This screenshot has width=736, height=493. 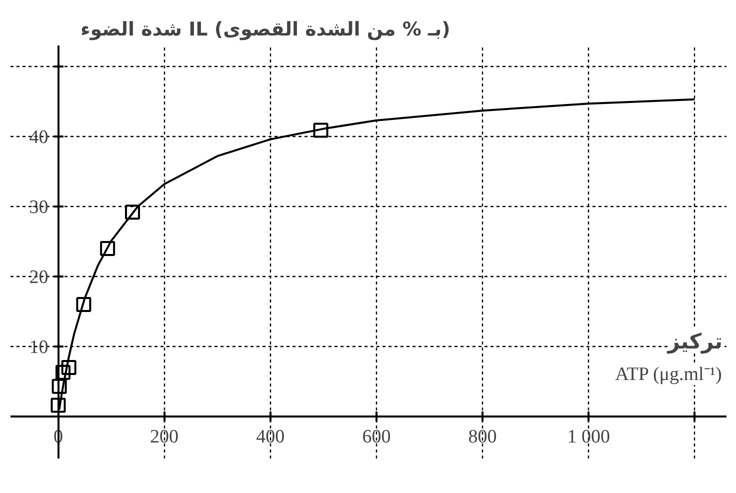 I want to click on y-tick-label: 30, so click(x=38, y=207).